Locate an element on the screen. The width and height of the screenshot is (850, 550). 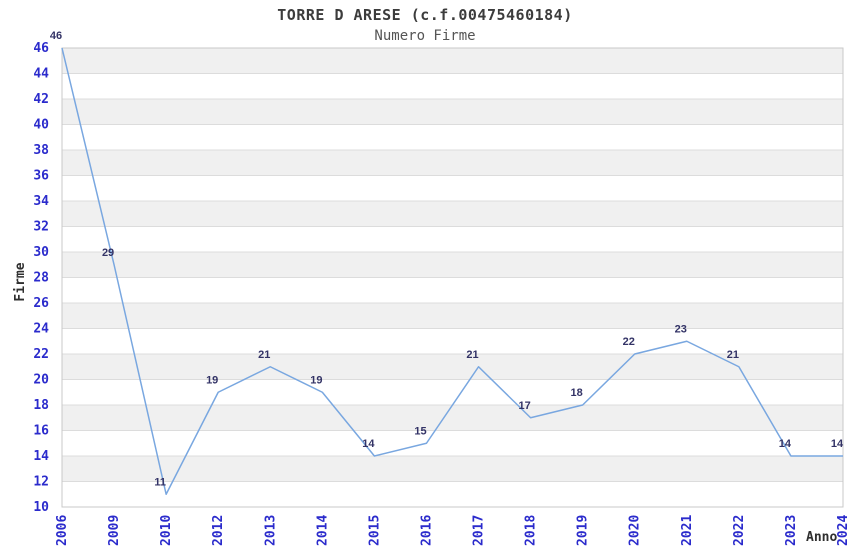
y-tick-label: 36 is located at coordinates (41, 176).